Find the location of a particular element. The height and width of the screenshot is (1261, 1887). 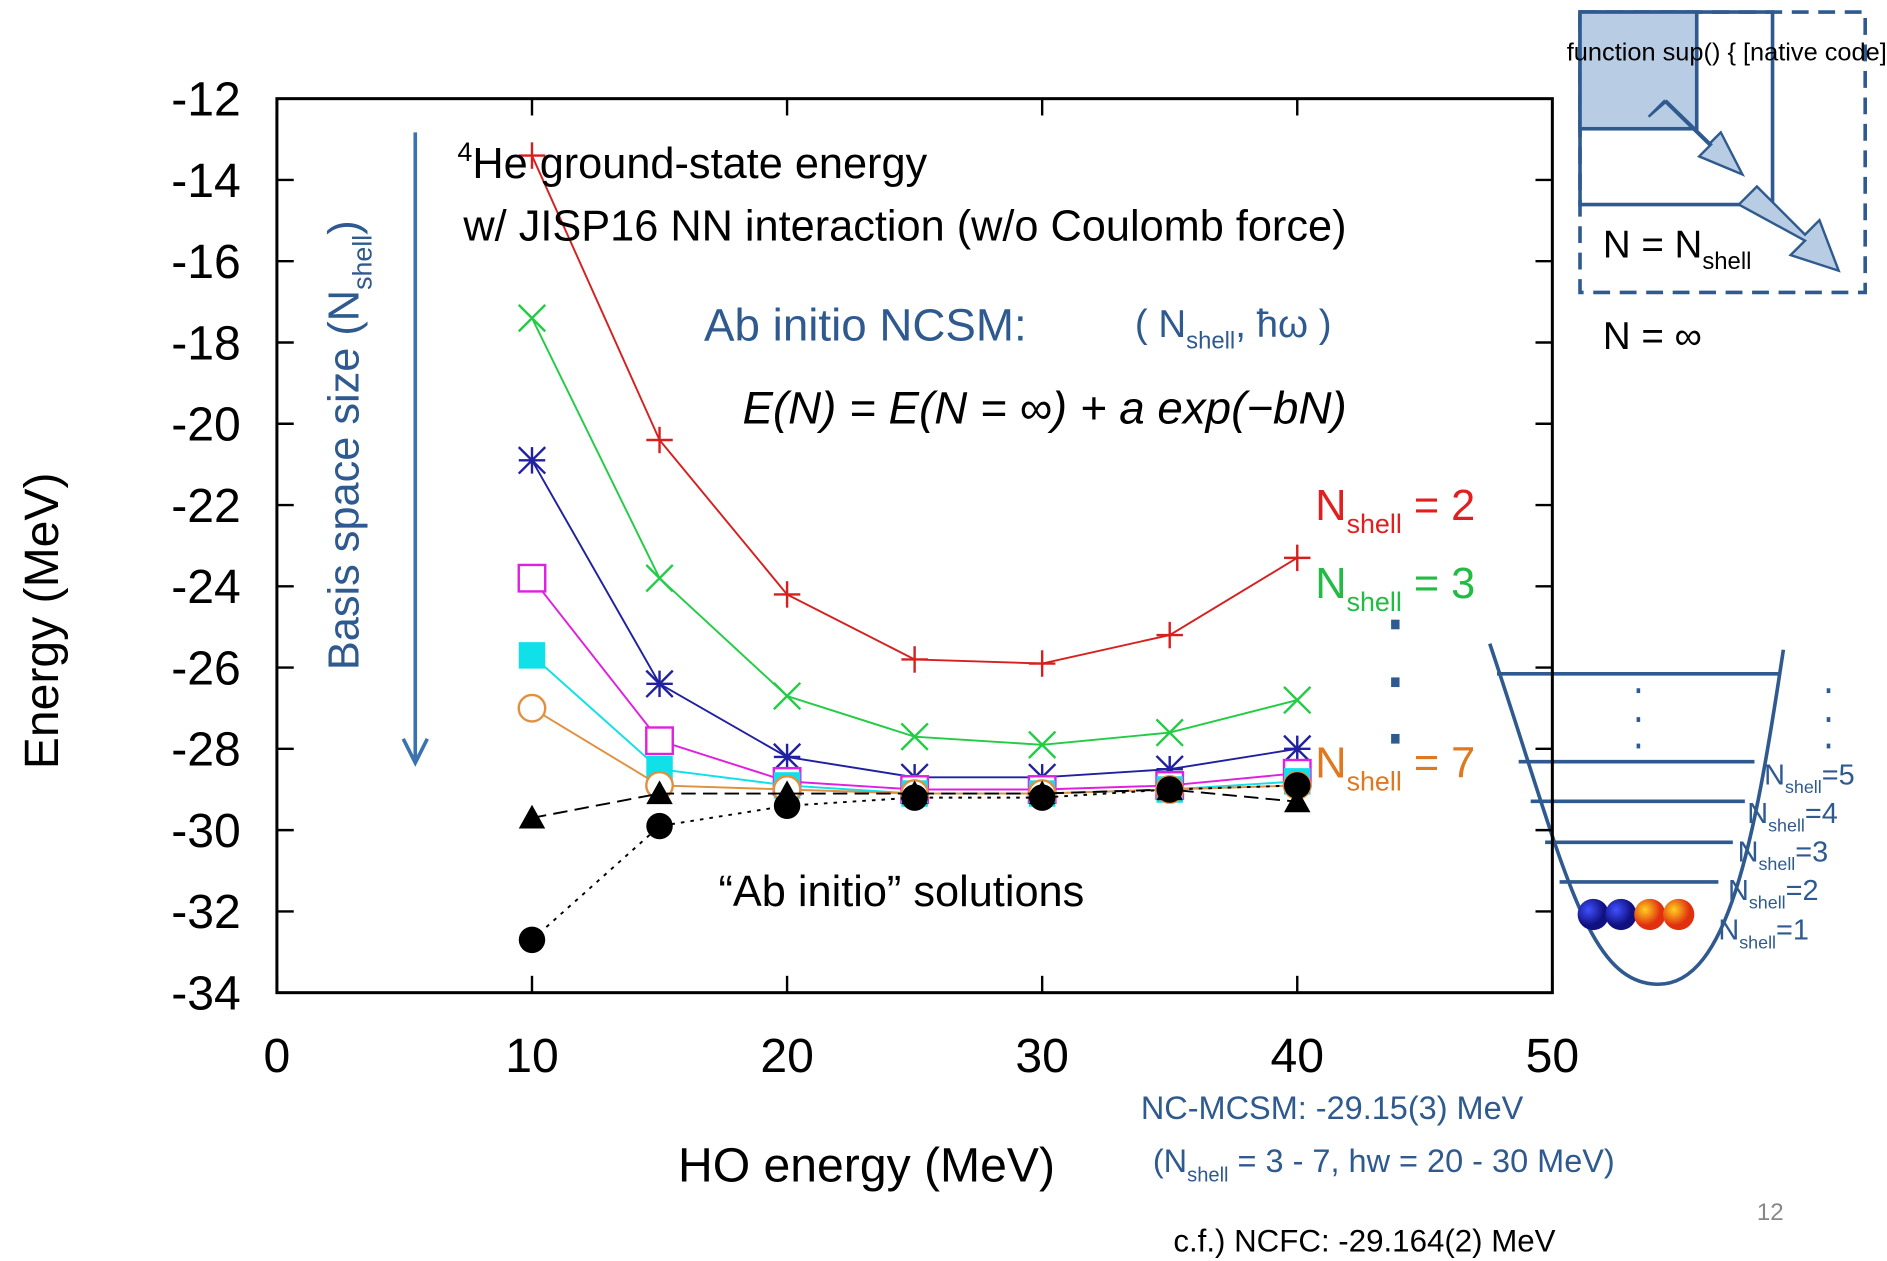

y-tick-label: -22 is located at coordinates (206, 506).